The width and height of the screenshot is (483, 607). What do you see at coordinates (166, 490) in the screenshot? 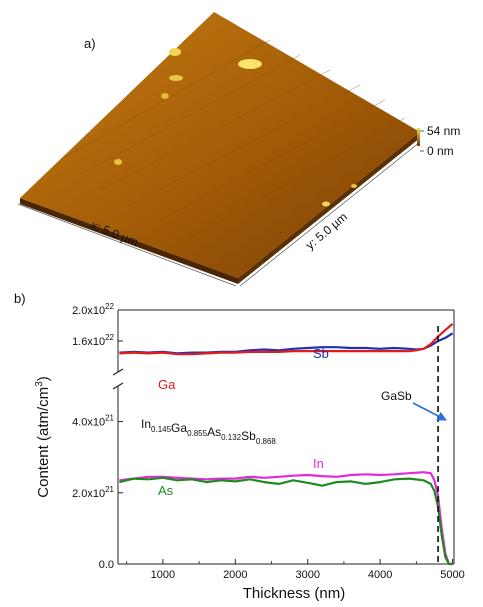
I see `series-label-as: As` at bounding box center [166, 490].